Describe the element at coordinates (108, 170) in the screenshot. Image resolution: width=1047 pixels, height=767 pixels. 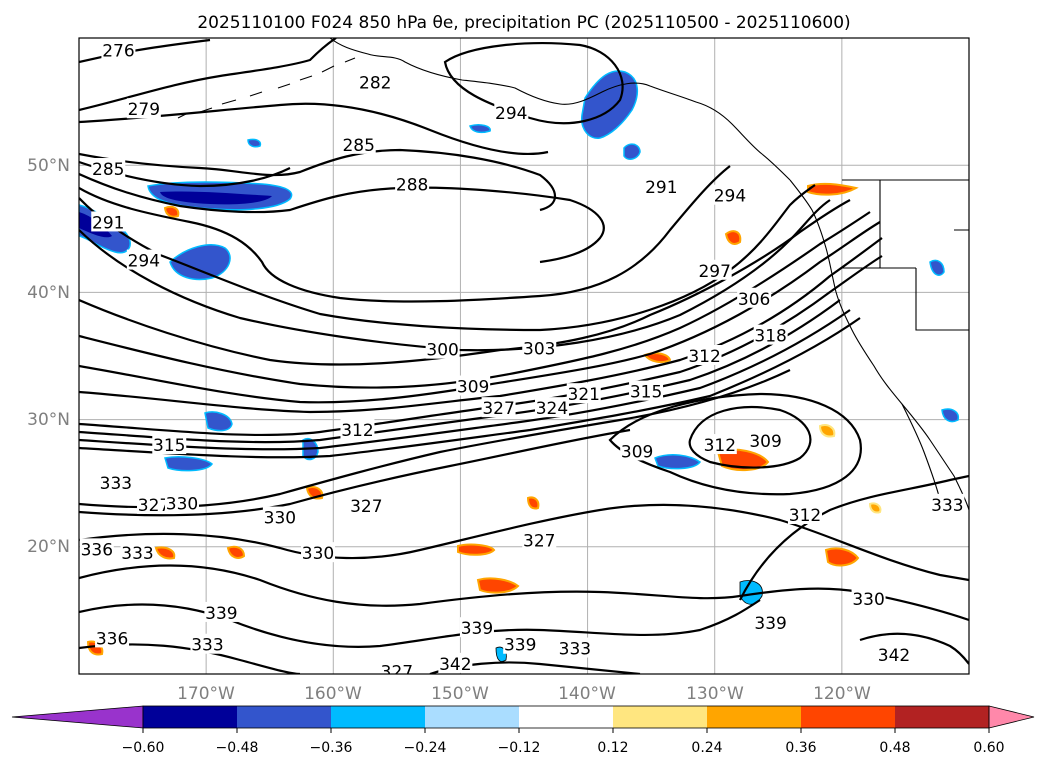
I see `contour-label: 285` at that location.